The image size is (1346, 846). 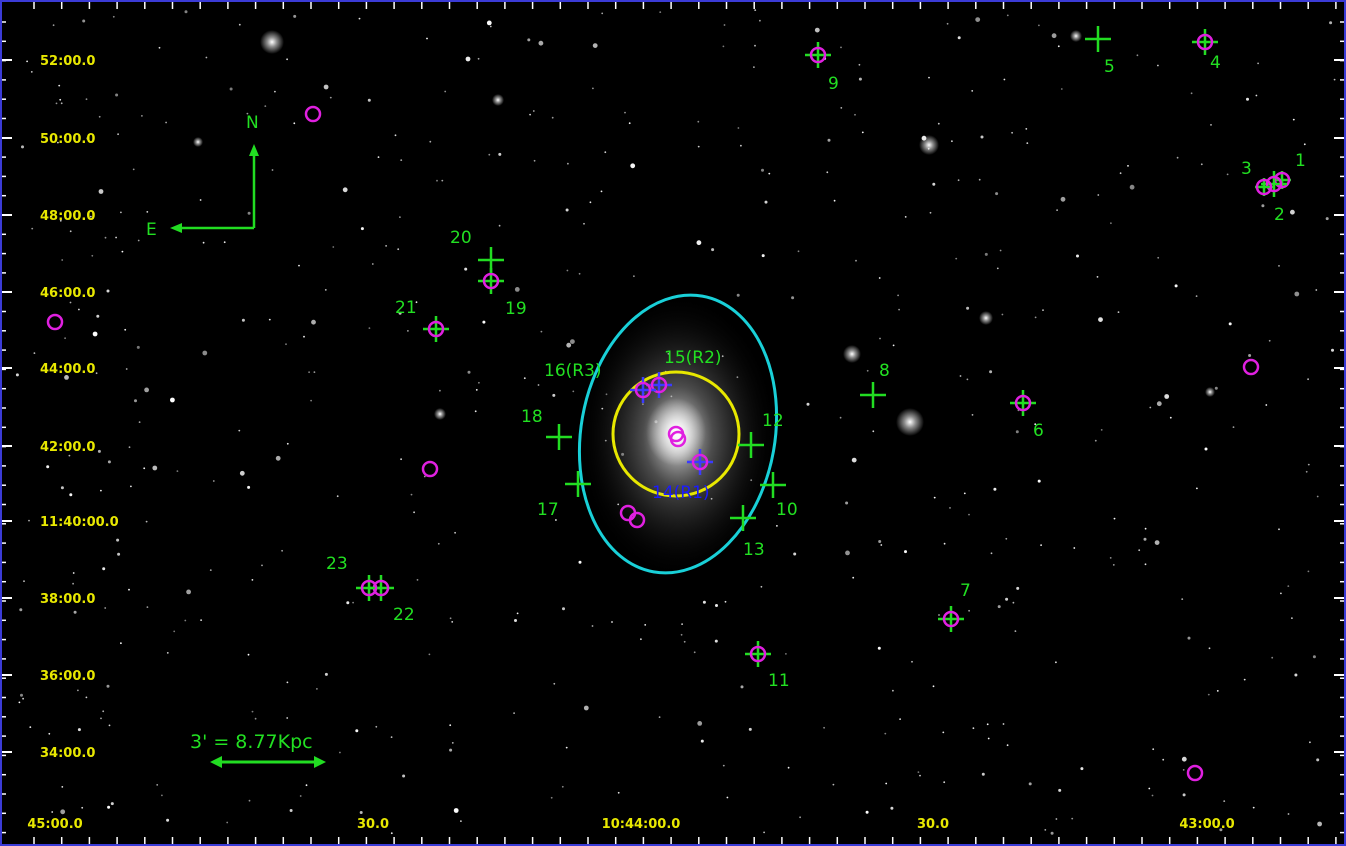 I want to click on source-23: 23, so click(x=354, y=577).